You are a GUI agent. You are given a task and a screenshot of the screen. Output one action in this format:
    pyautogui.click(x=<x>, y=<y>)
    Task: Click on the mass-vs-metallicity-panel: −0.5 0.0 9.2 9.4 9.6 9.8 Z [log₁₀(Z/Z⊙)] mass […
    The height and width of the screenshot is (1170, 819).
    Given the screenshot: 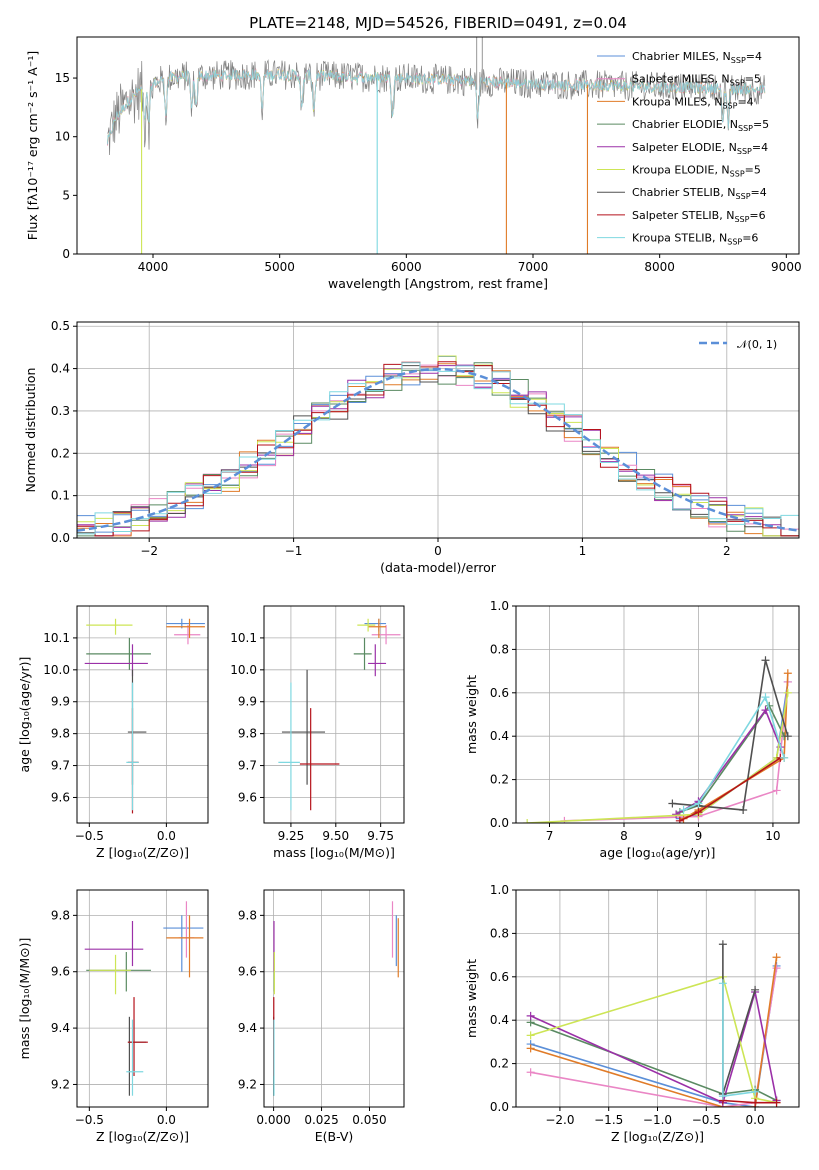 What is the action you would take?
    pyautogui.click(x=113, y=1016)
    